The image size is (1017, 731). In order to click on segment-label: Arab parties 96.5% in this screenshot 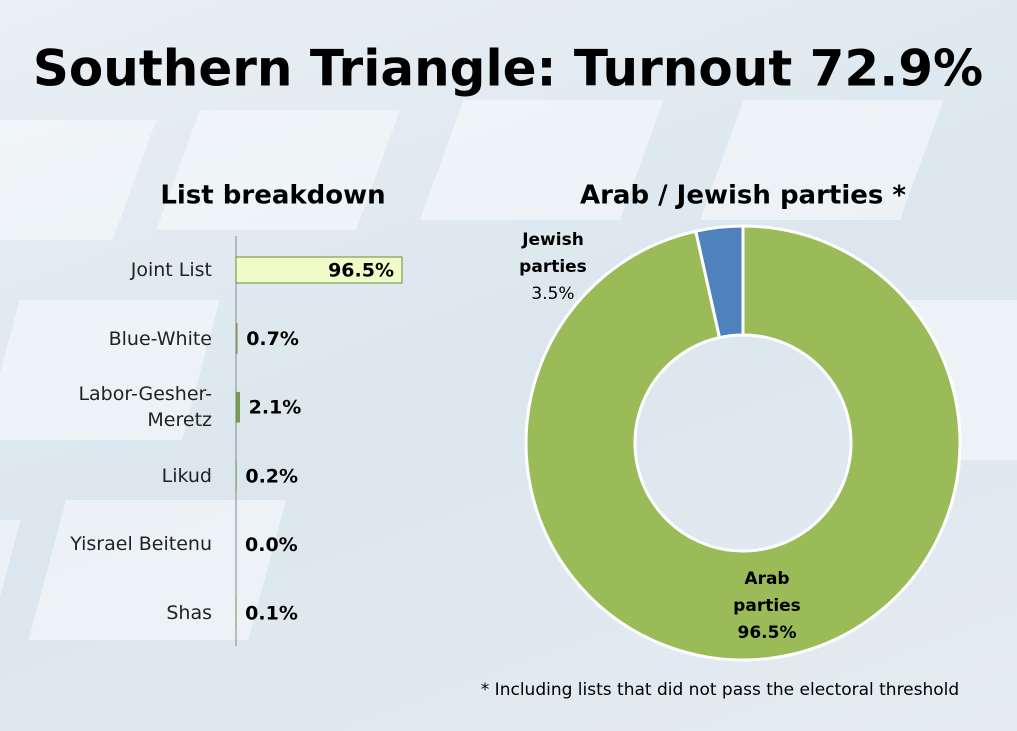, I will do `click(767, 606)`.